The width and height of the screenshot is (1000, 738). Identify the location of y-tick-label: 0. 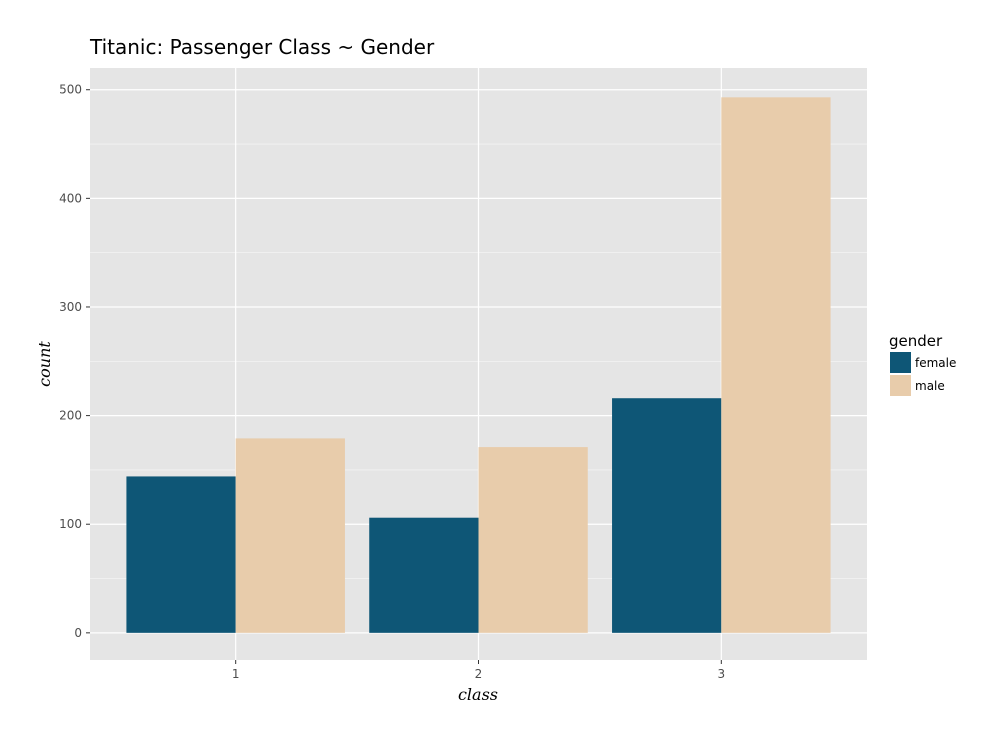
(78, 633).